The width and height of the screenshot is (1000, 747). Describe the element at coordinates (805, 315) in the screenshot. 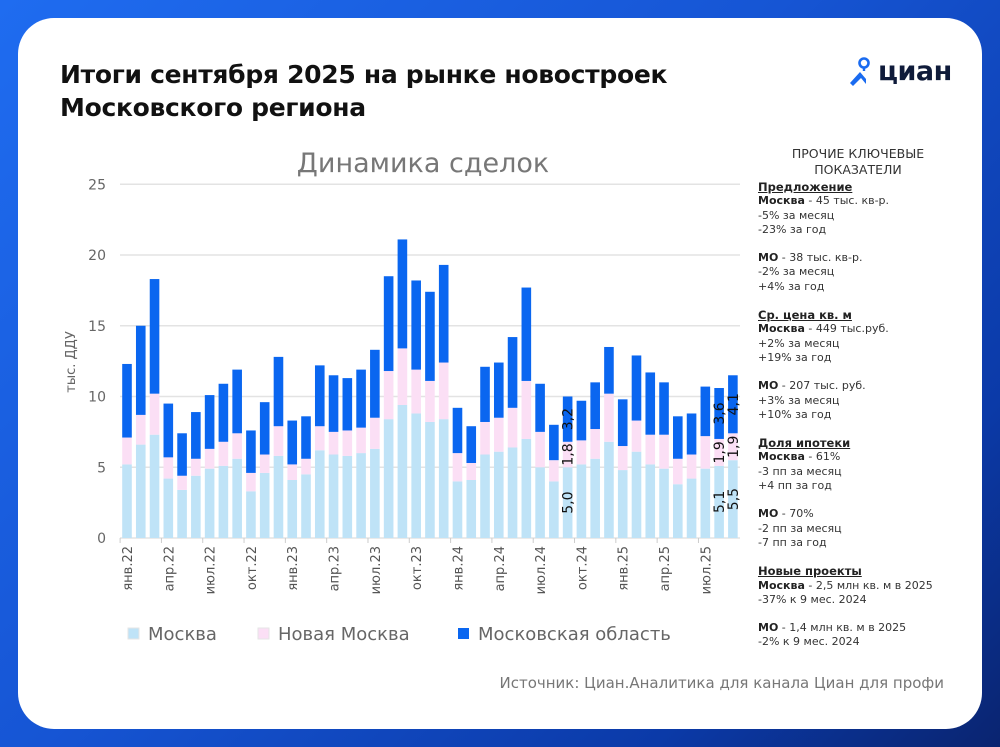

I see `section-heading: Ср. цена кв. м` at that location.